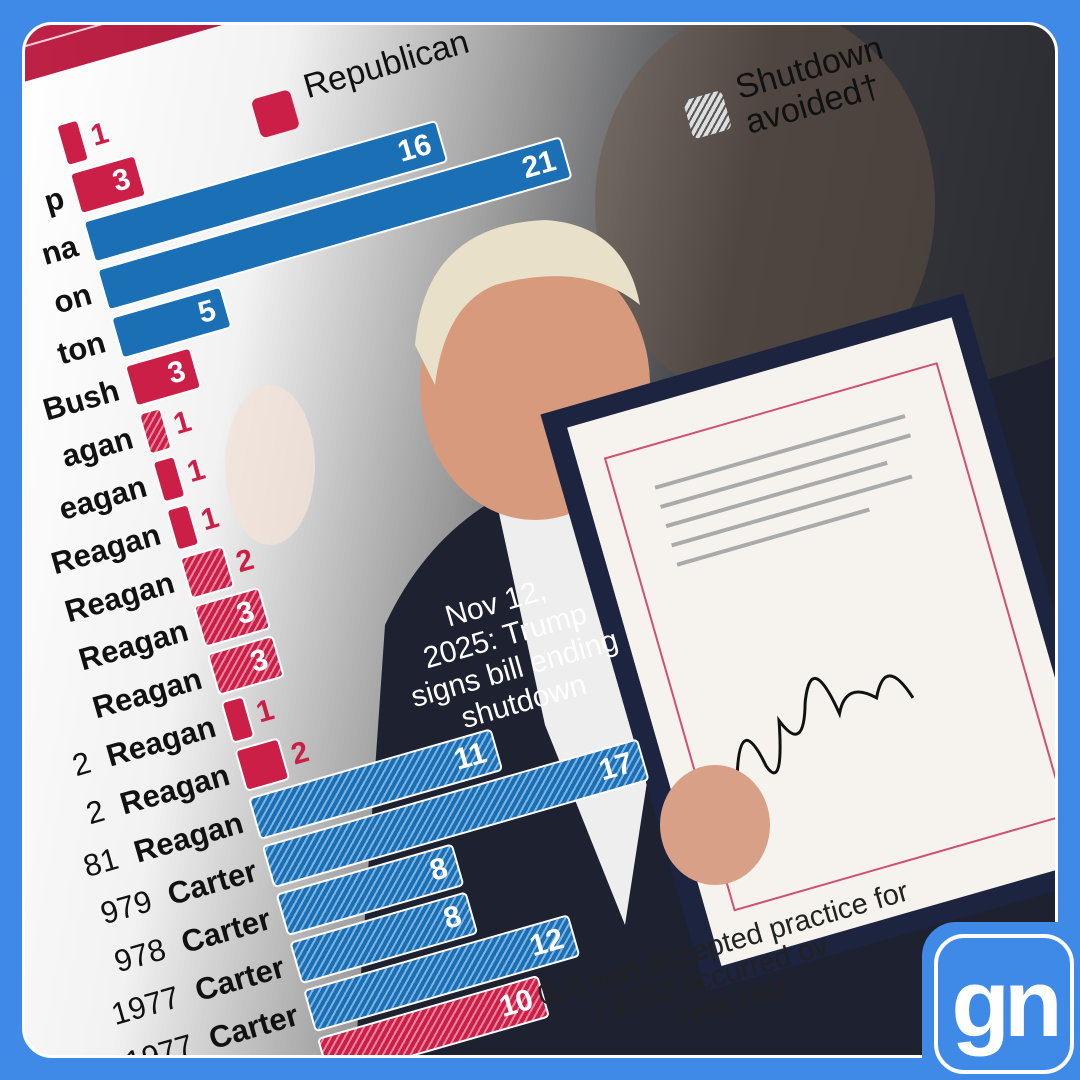 The image size is (1080, 1080). What do you see at coordinates (1004, 1004) in the screenshot?
I see `logo-mark: gn` at bounding box center [1004, 1004].